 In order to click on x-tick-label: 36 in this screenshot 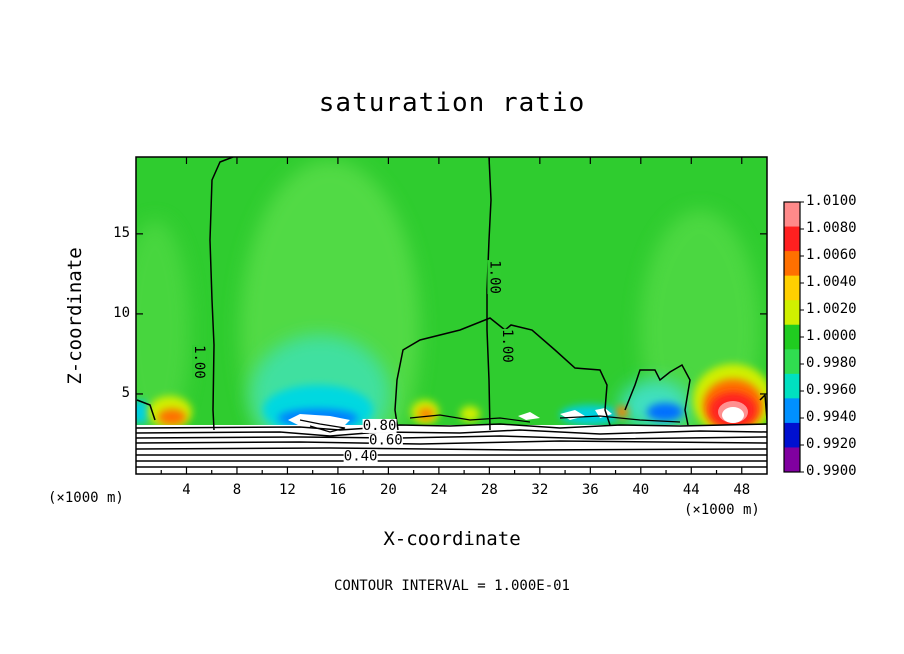, I will do `click(590, 490)`.